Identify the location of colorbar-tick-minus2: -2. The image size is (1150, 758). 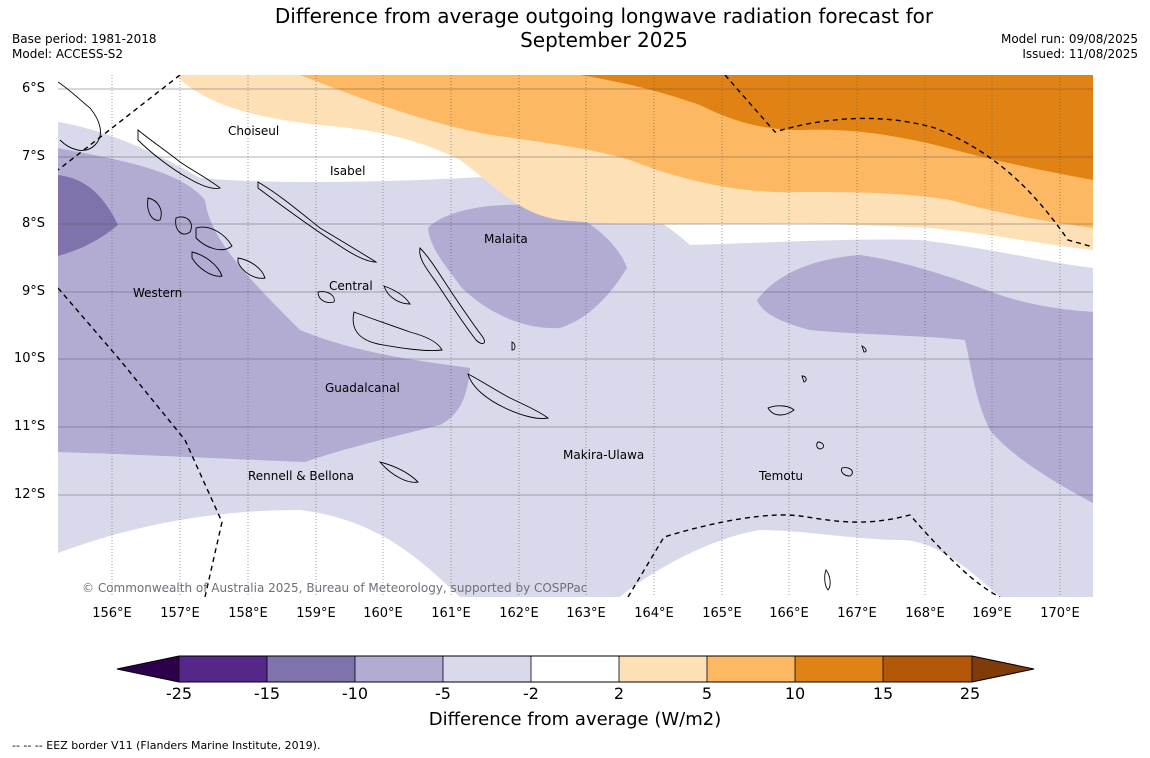
(531, 693).